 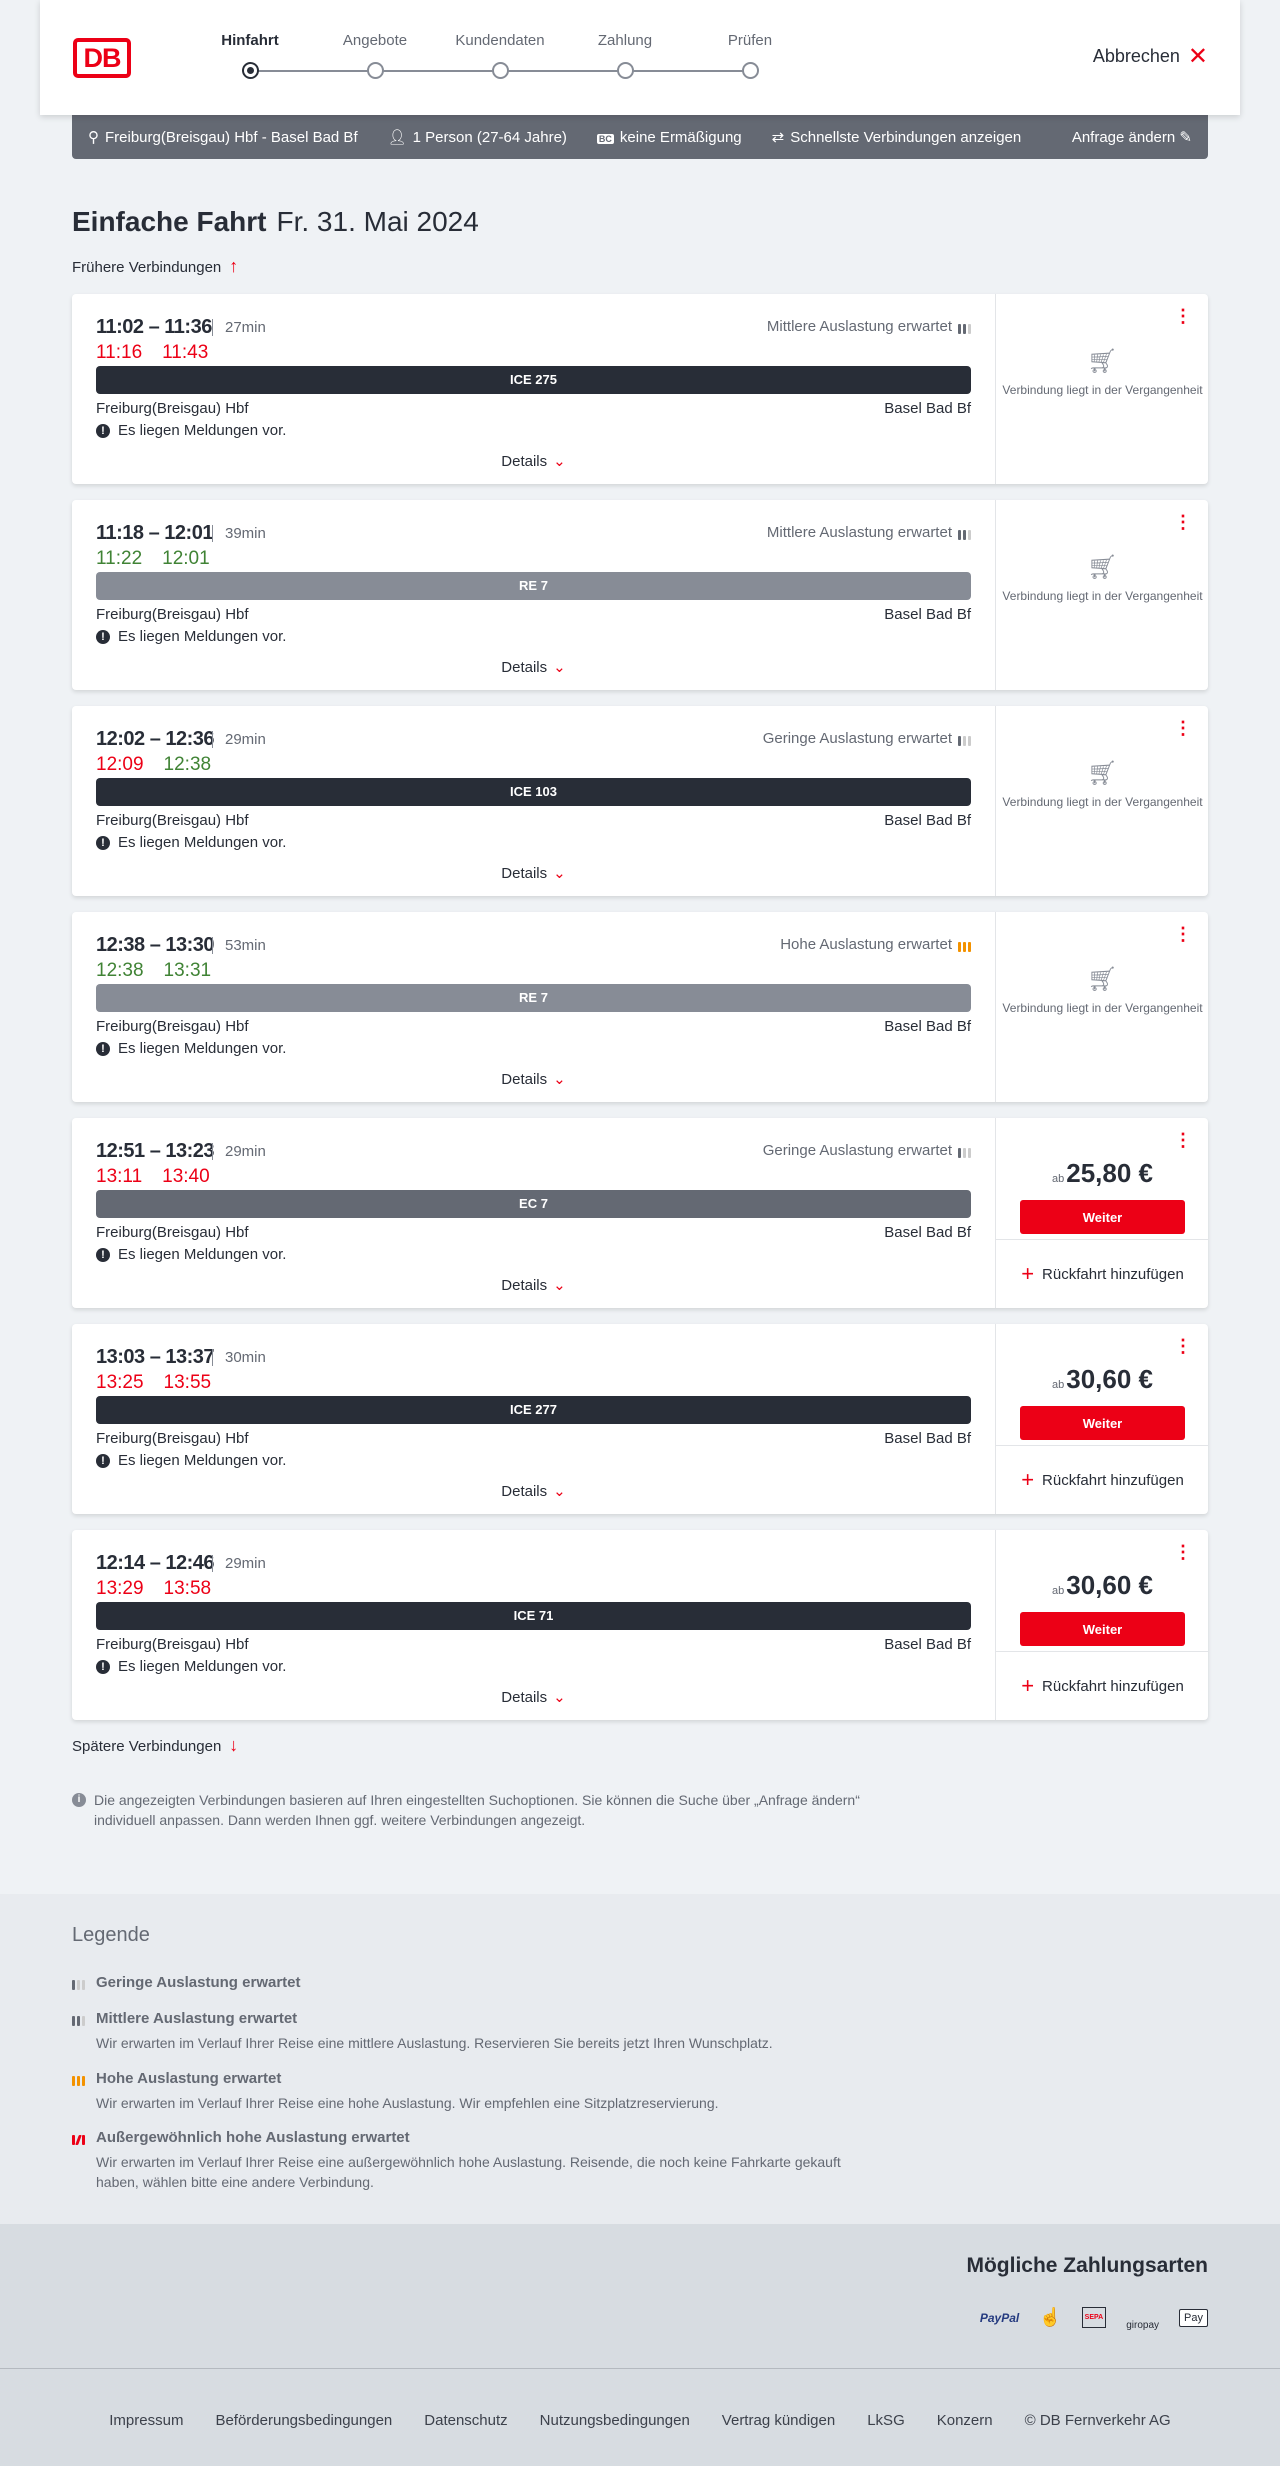 I want to click on cart-unavailable-icon: 🛒︎, so click(x=1102, y=979).